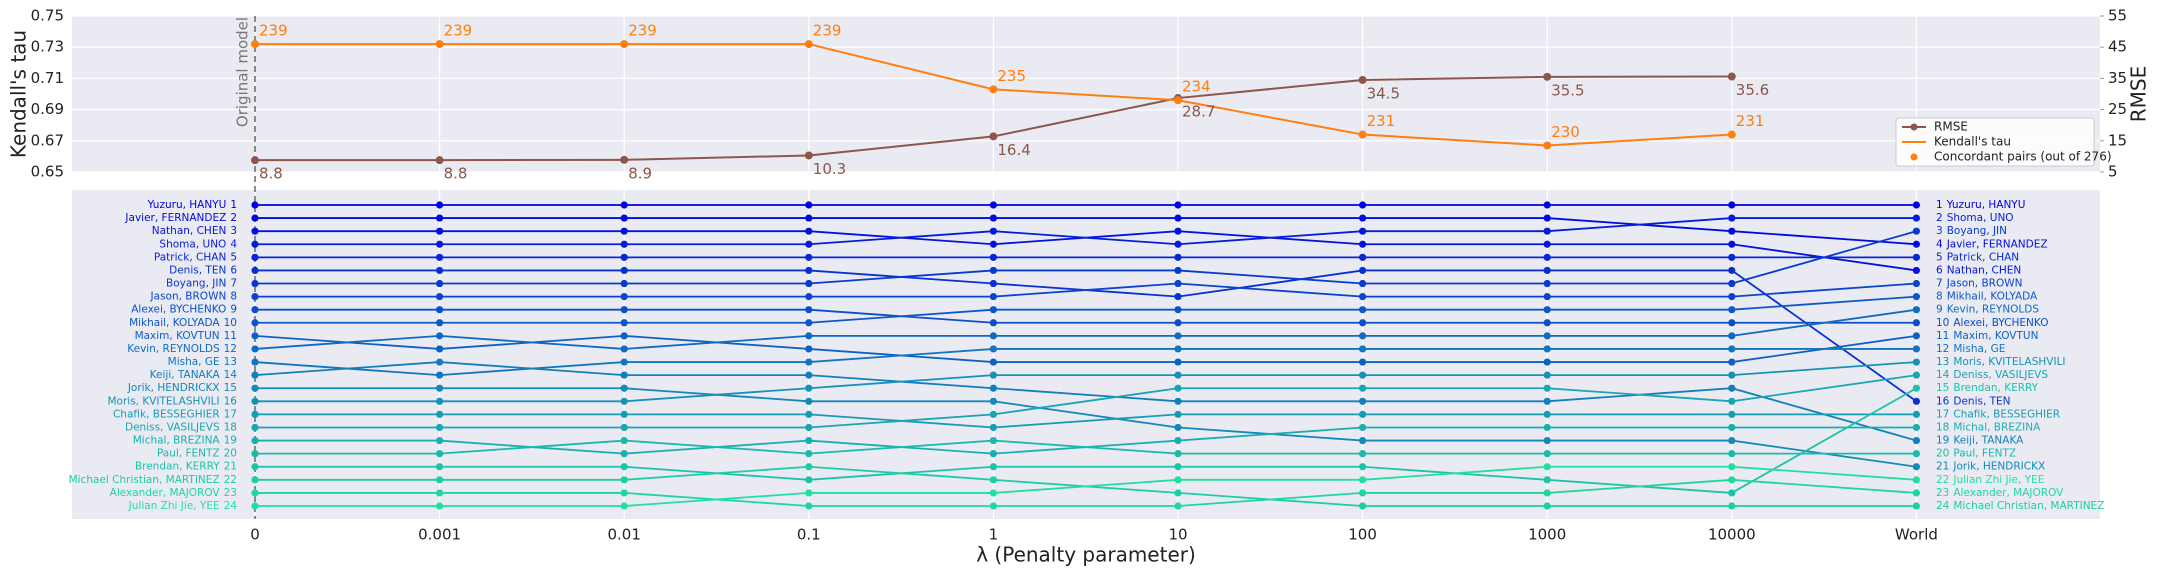 The width and height of the screenshot is (2160, 576). I want to click on right-label: 6 Nathan, CHEN, so click(1978, 270).